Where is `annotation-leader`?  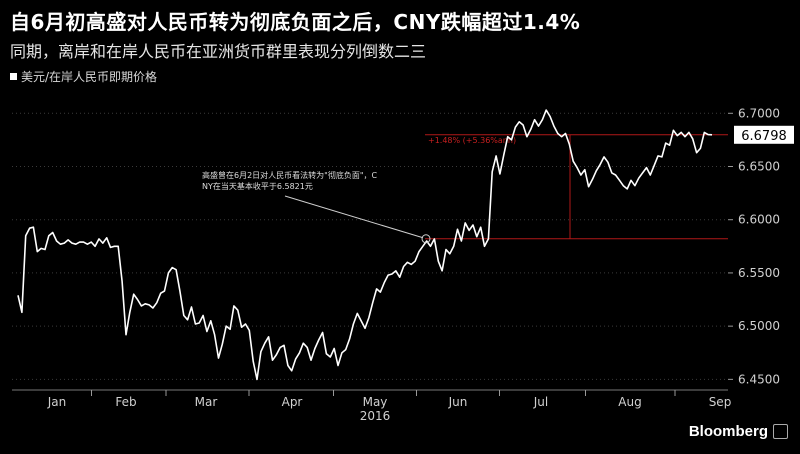
annotation-leader is located at coordinates (354, 217).